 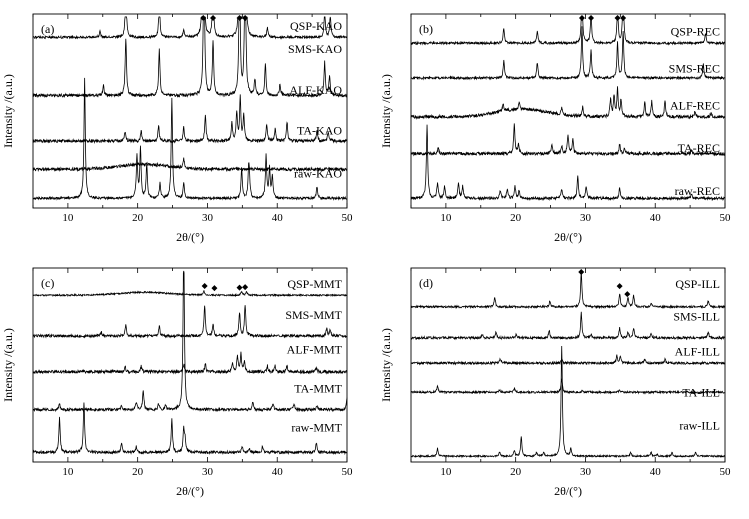 I want to click on series-label: ALF-KAO, so click(x=315, y=90).